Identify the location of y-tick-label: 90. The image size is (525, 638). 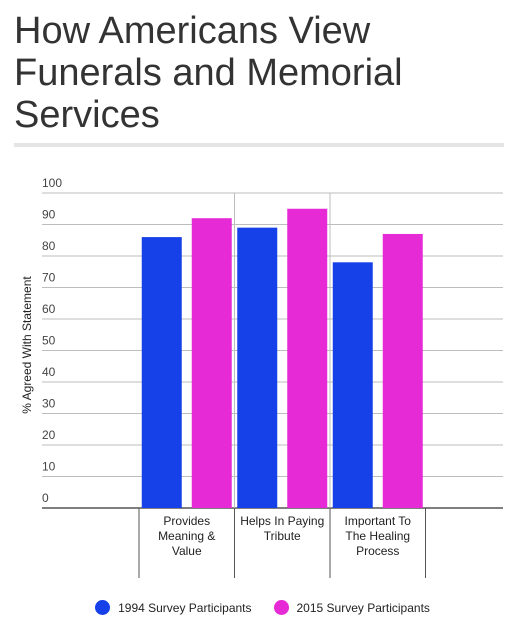
(49, 215).